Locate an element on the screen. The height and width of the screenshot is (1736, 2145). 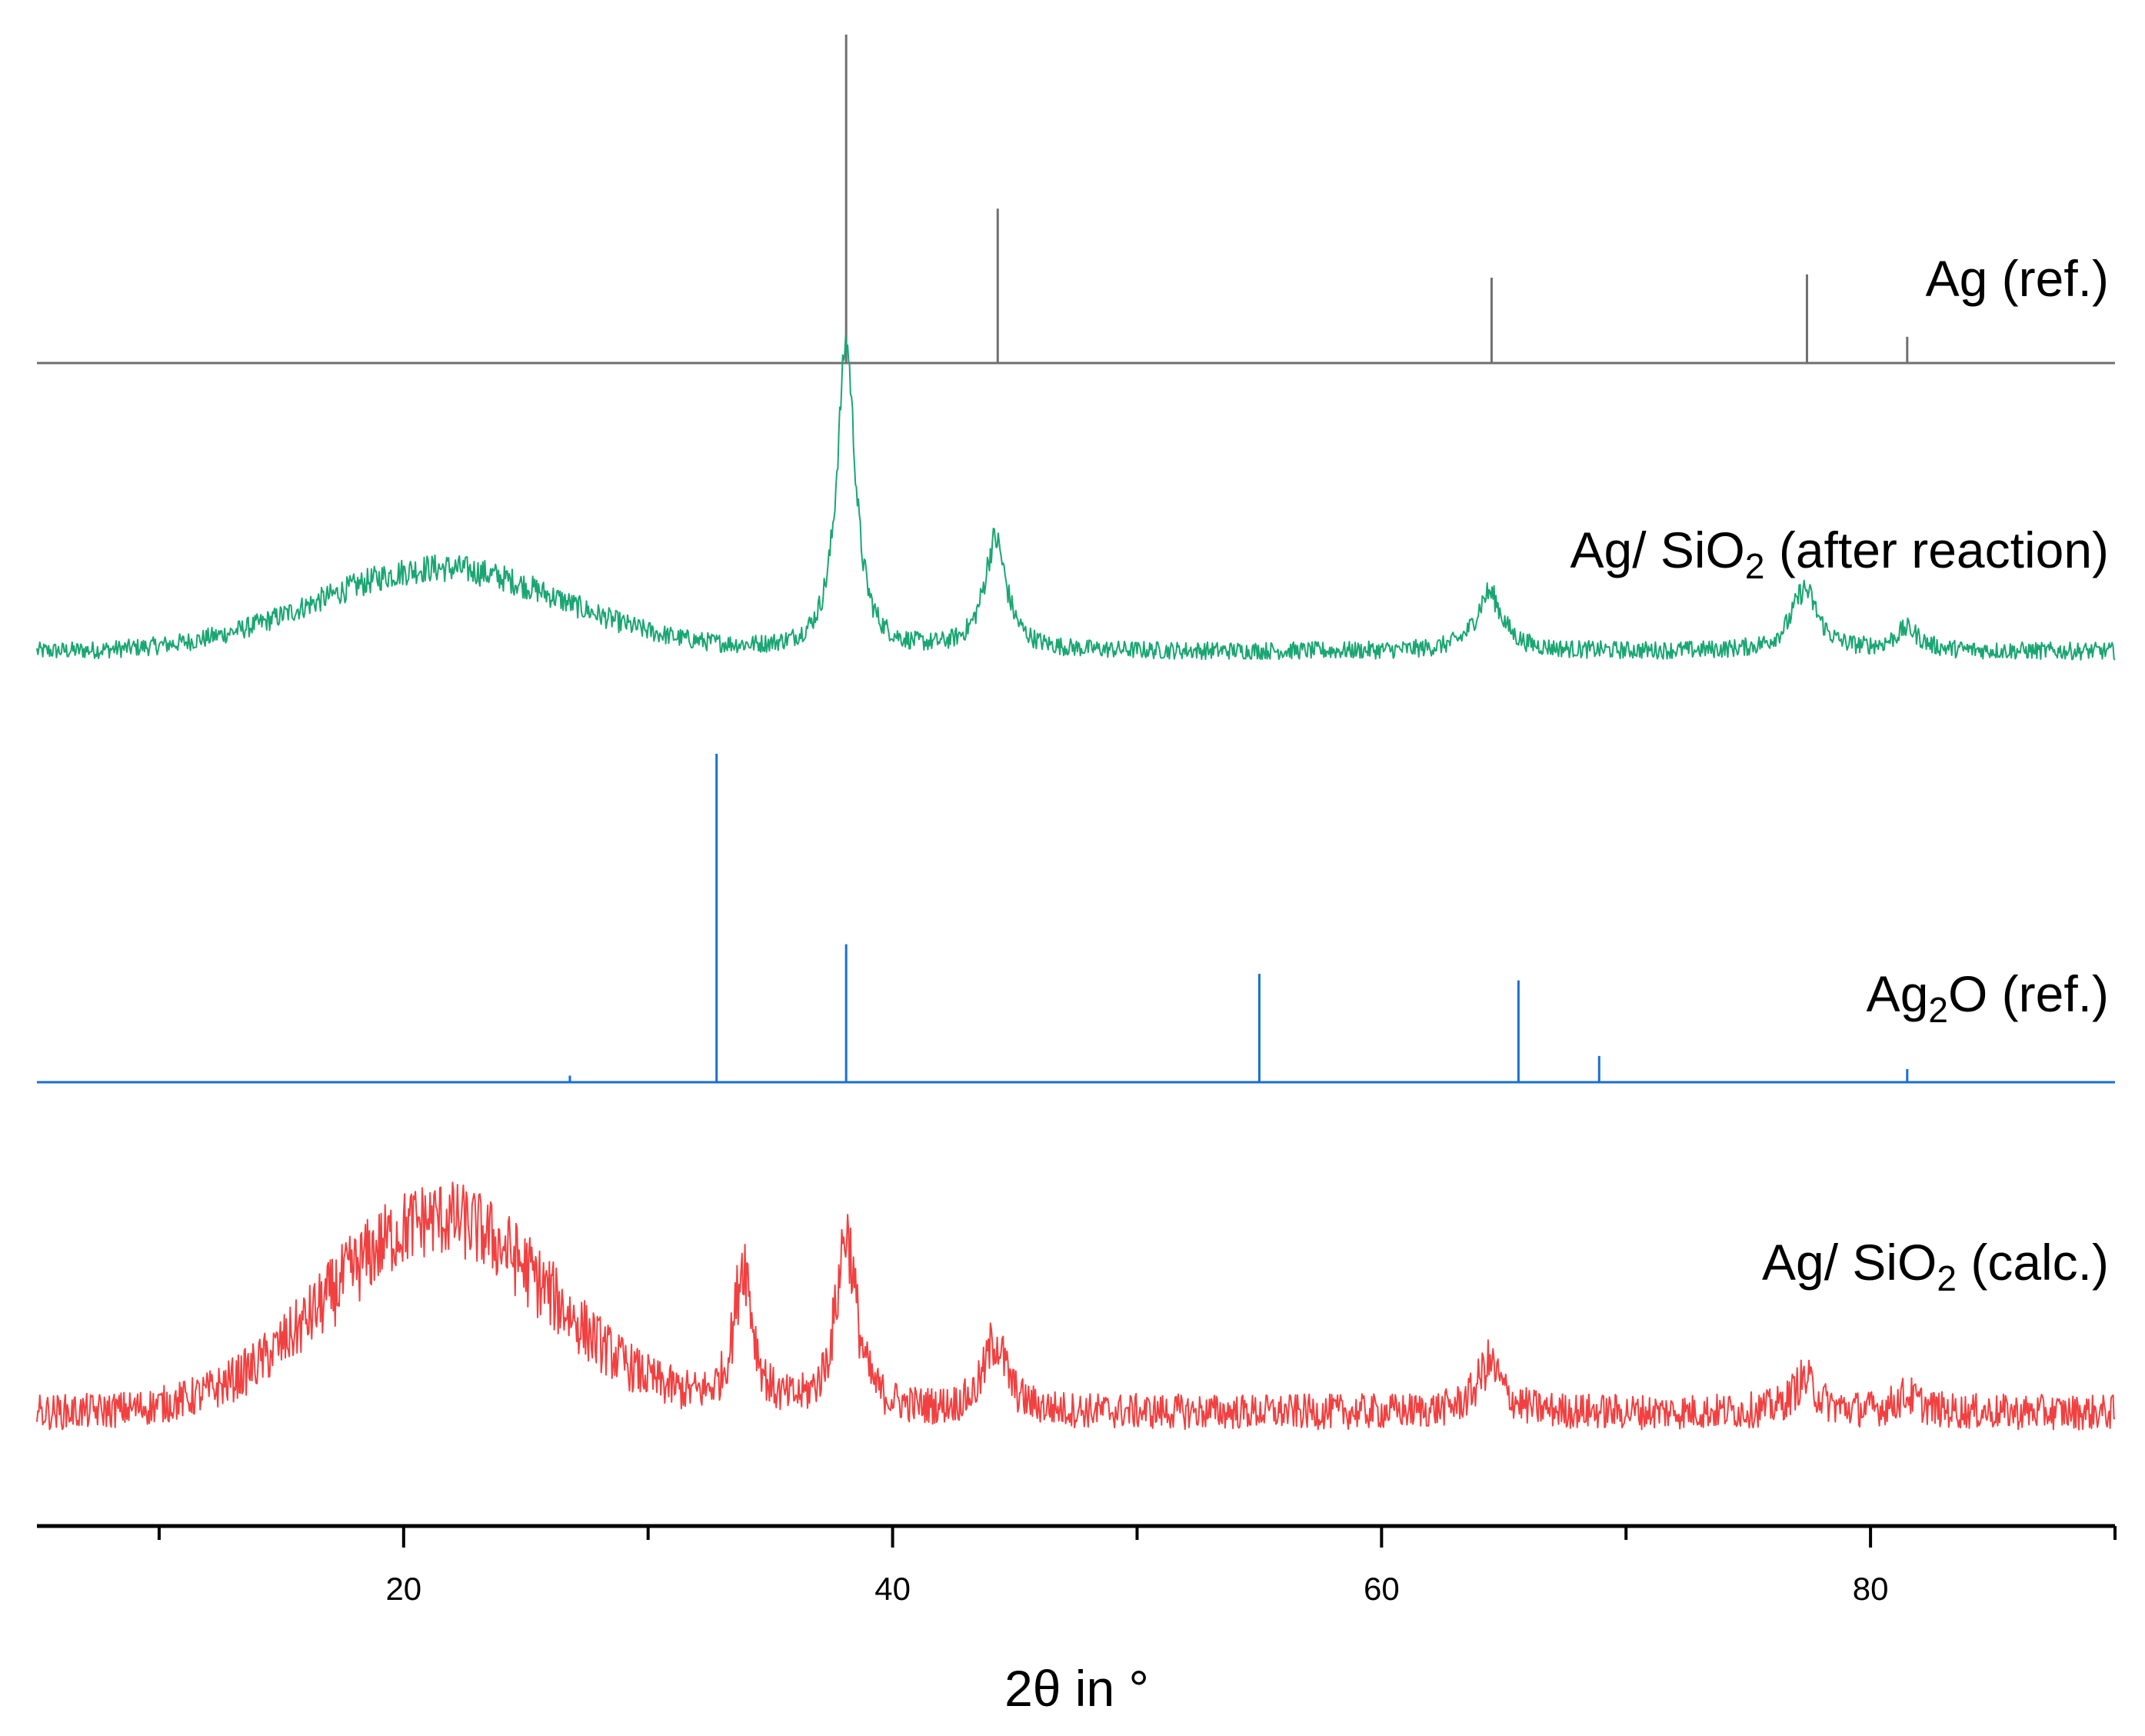
x-axis-title: 2θ in ° is located at coordinates (1076, 1688).